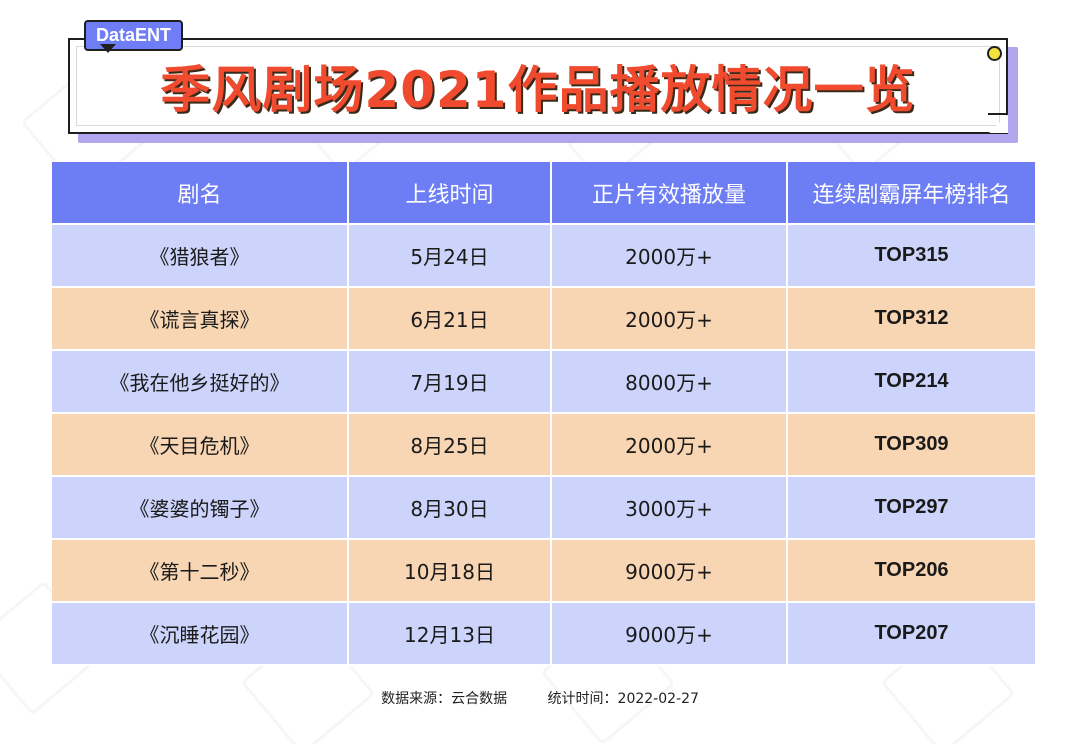 The image size is (1080, 744). What do you see at coordinates (669, 193) in the screenshot?
I see `header-plays: 正片有效播放量` at bounding box center [669, 193].